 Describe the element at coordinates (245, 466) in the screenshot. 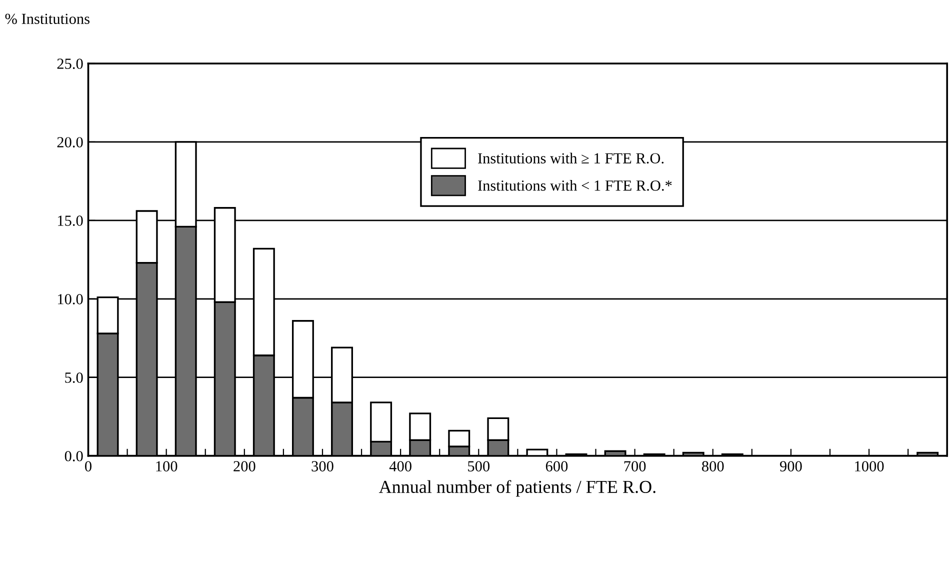

I see `x-tick-label: 200` at that location.